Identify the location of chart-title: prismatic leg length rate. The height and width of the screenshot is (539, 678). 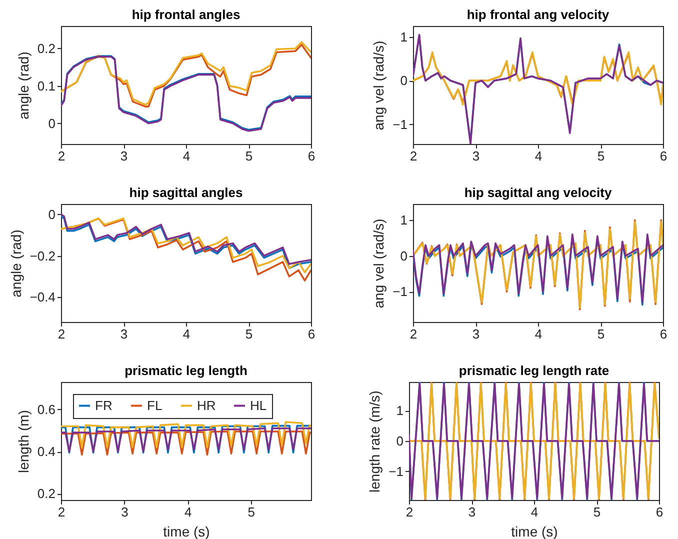
(534, 370).